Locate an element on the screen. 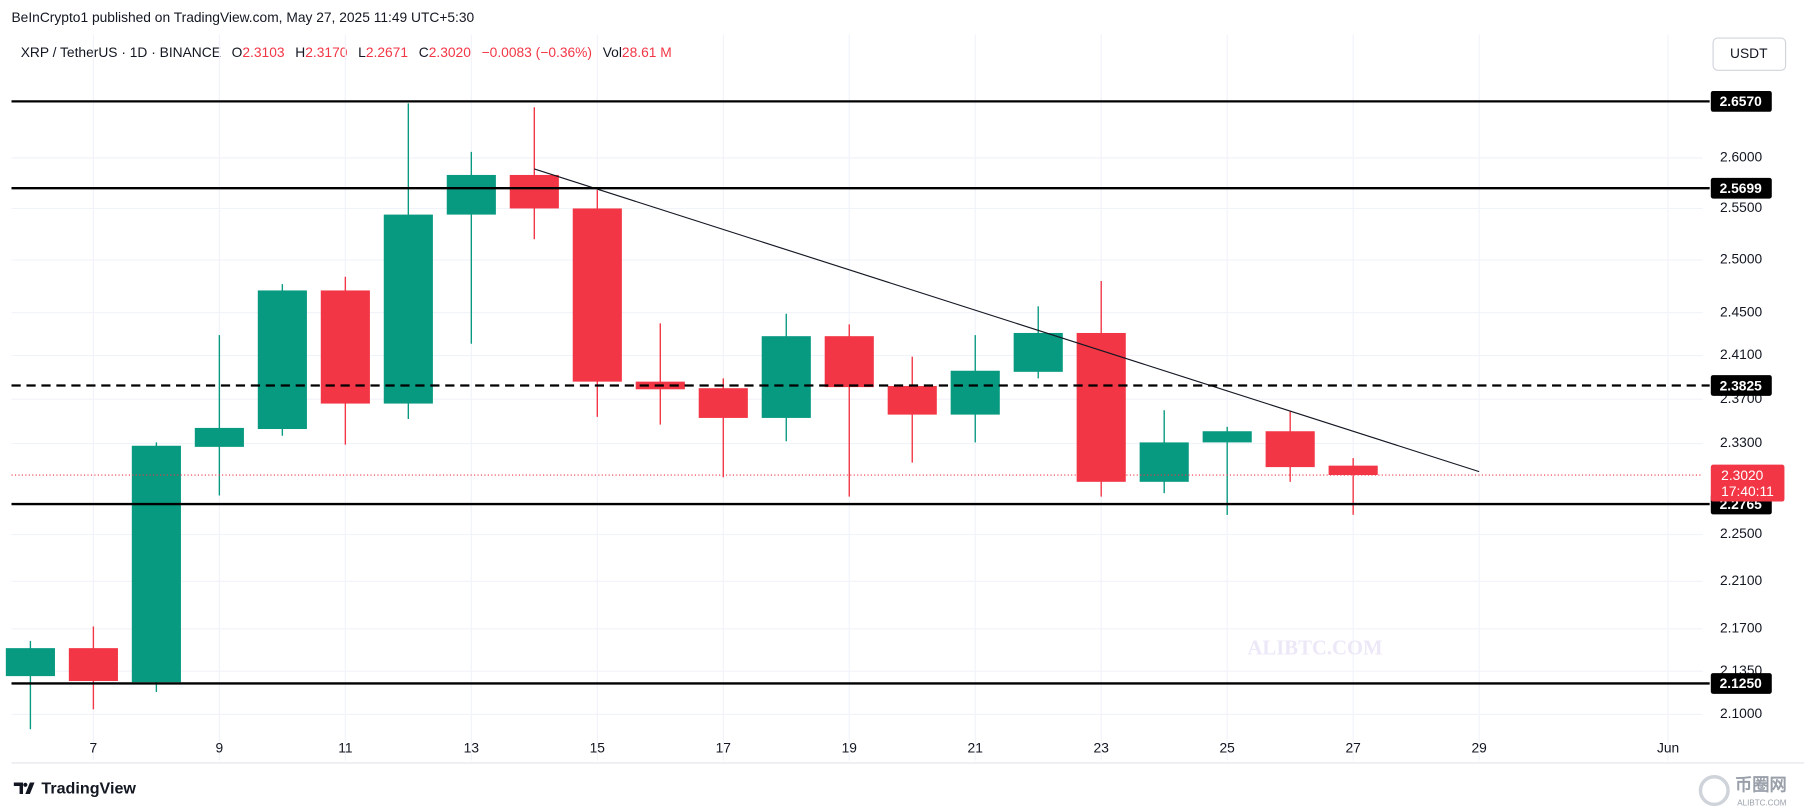  currency-label: USDT is located at coordinates (1749, 53).